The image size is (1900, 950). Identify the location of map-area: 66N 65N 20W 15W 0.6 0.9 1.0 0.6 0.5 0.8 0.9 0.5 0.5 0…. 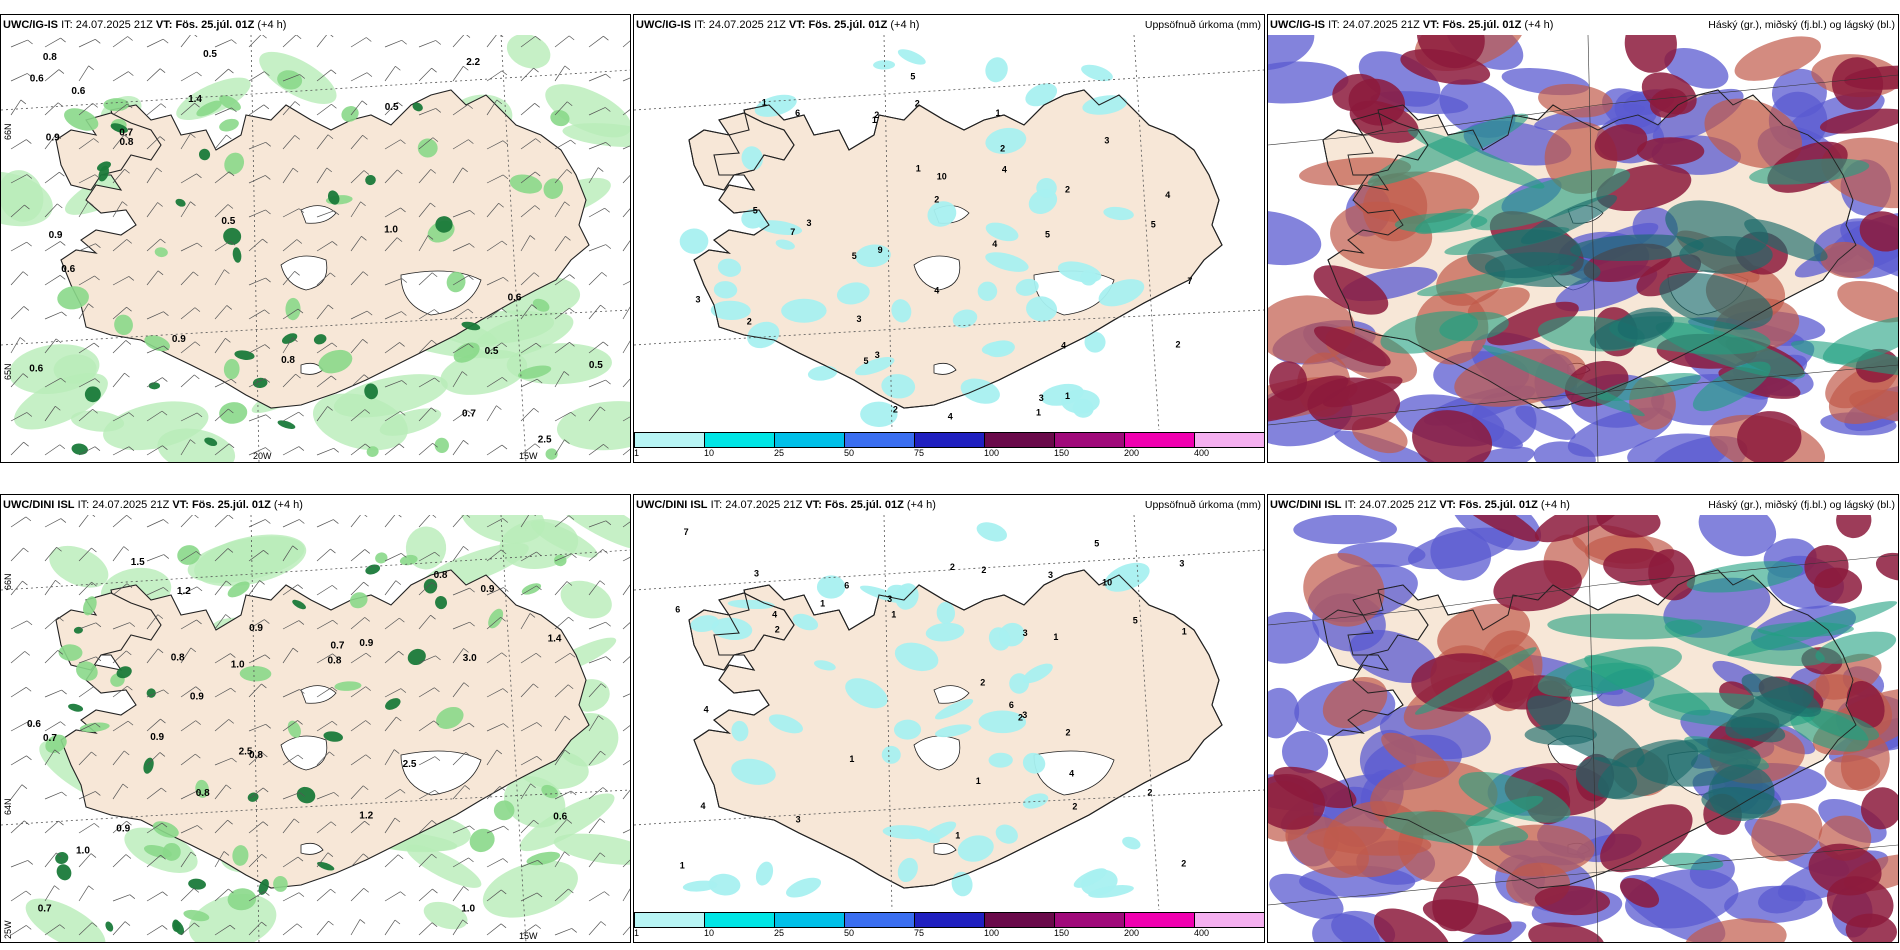
(315, 247).